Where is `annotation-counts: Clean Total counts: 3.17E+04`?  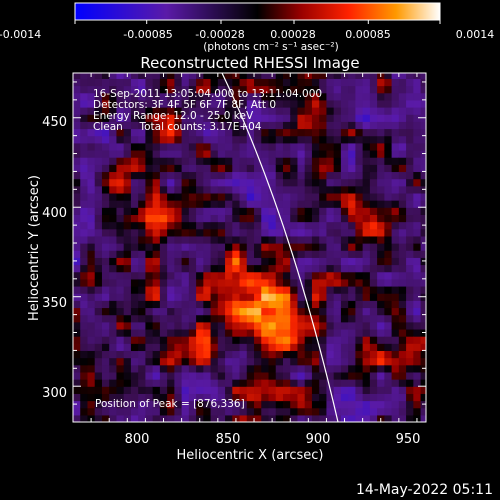
annotation-counts: Clean Total counts: 3.17E+04 is located at coordinates (177, 127).